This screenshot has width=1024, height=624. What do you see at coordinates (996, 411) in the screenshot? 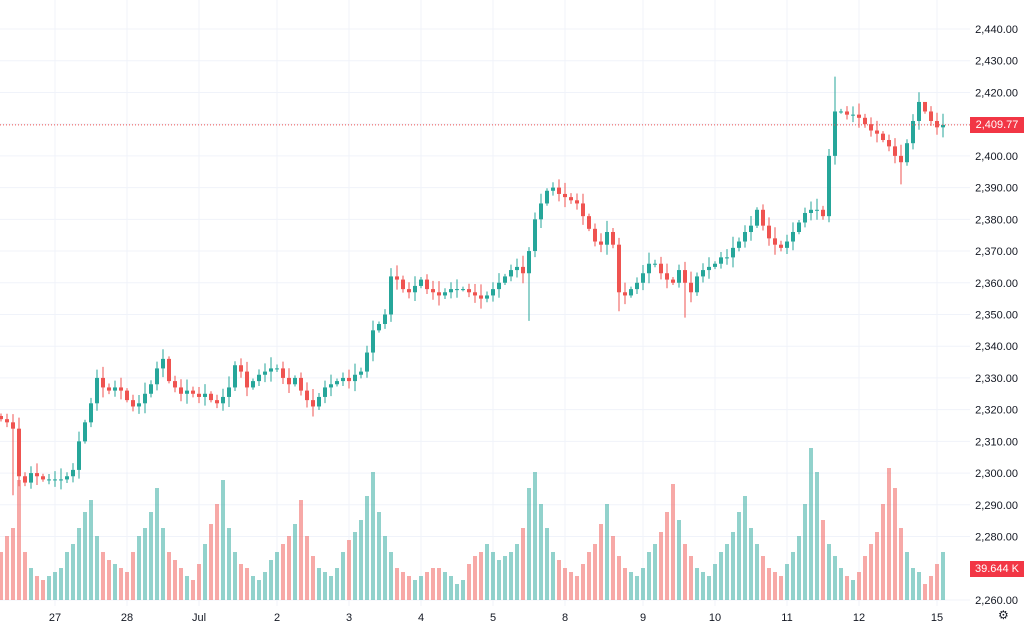
I see `y-tick-label: 2,320.00` at bounding box center [996, 411].